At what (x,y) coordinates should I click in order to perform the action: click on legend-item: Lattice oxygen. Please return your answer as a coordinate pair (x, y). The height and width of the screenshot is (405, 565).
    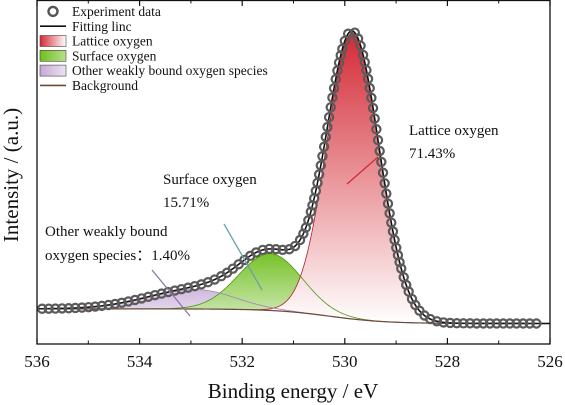
    Looking at the image, I should click on (96, 41).